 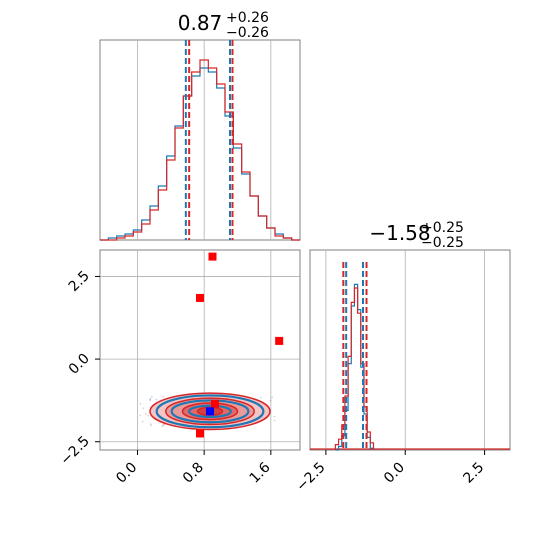 What do you see at coordinates (79, 281) in the screenshot?
I see `y-tick-label: 2.5` at bounding box center [79, 281].